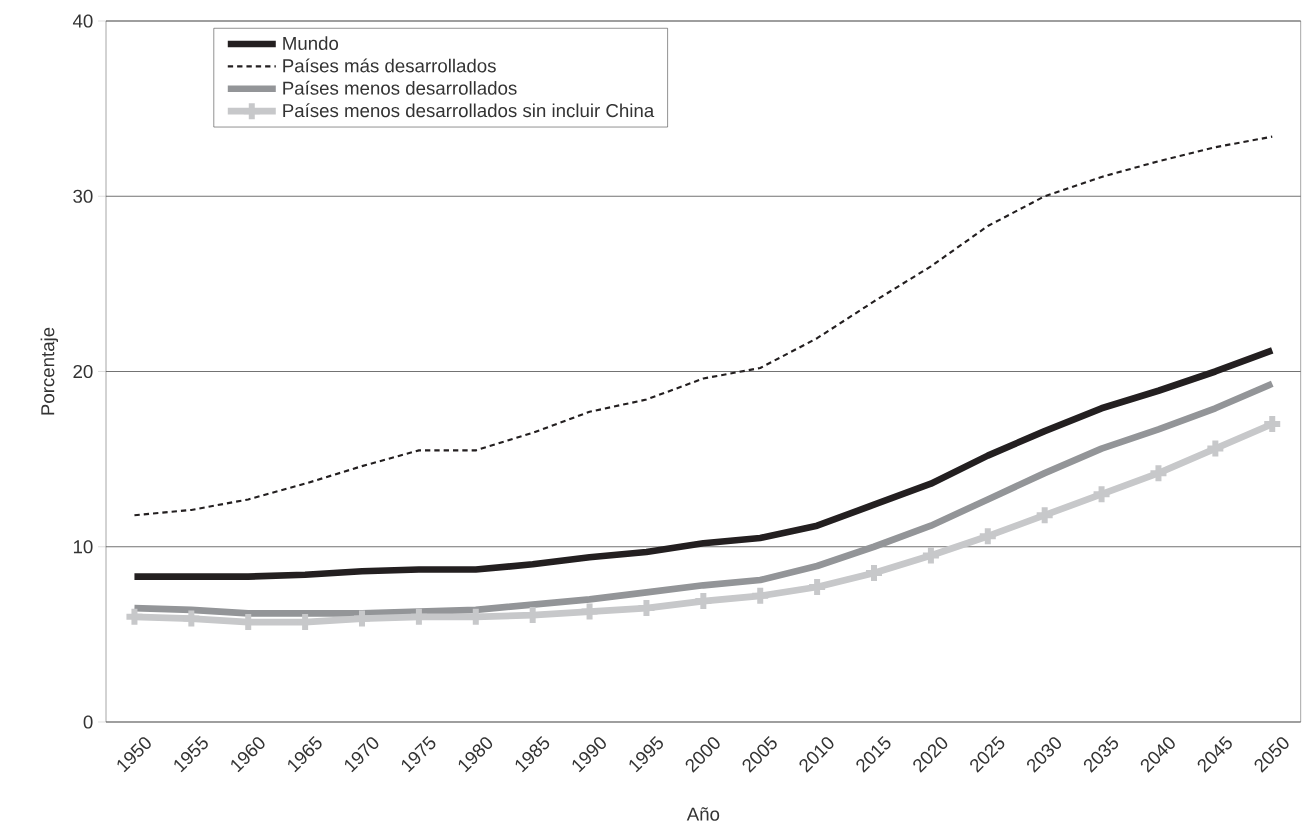 The height and width of the screenshot is (828, 1306). Describe the element at coordinates (389, 65) in the screenshot. I see `legend-label: Países más desarrollados` at that location.